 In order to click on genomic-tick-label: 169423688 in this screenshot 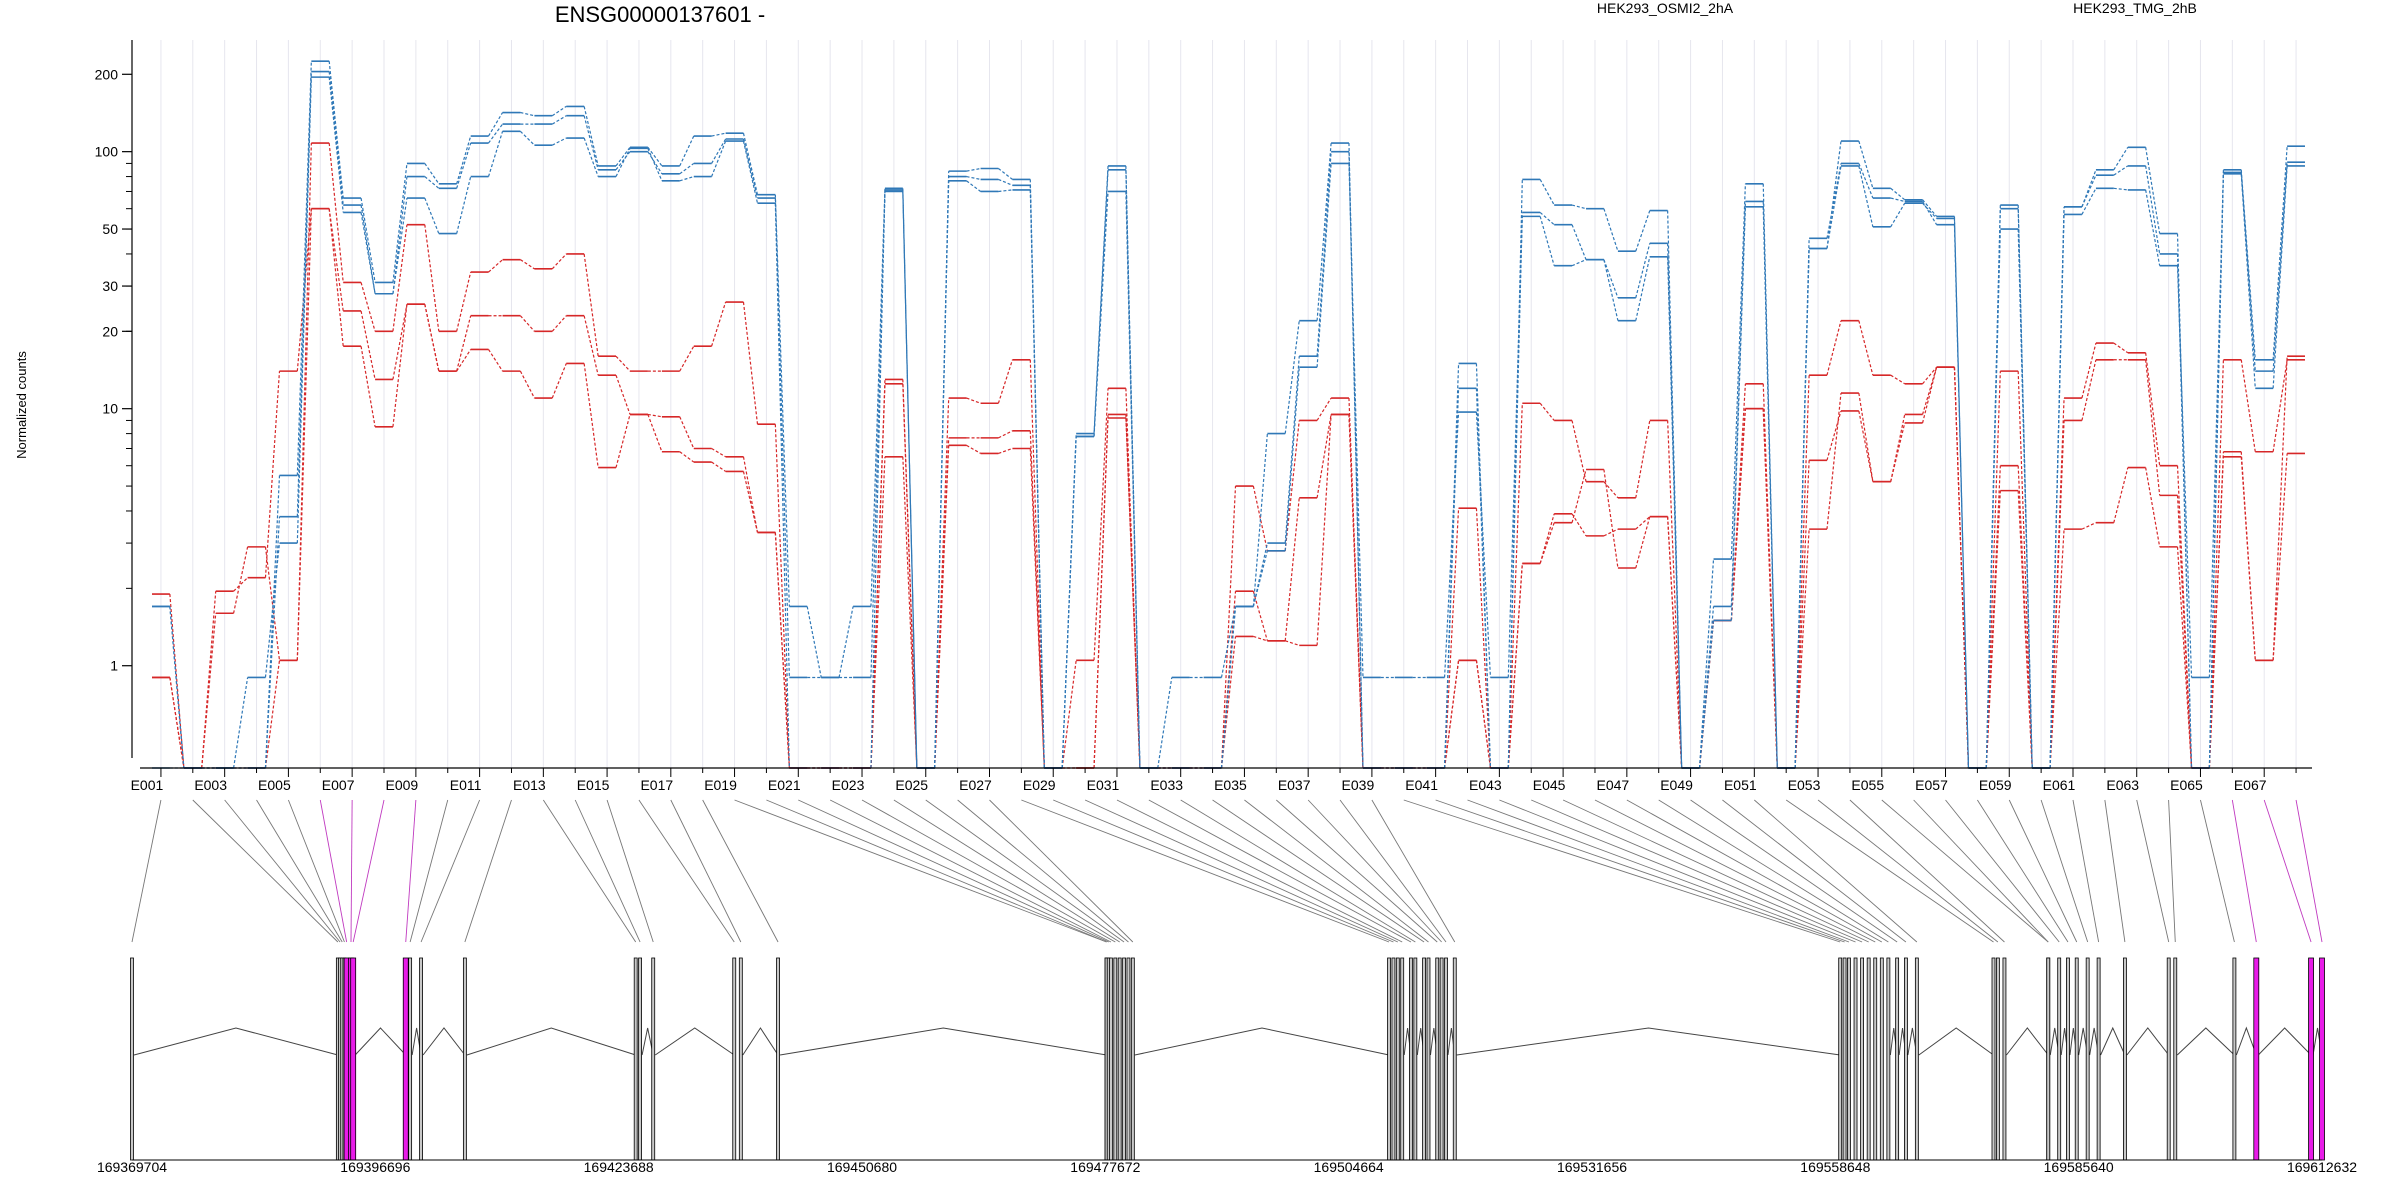, I will do `click(619, 1167)`.